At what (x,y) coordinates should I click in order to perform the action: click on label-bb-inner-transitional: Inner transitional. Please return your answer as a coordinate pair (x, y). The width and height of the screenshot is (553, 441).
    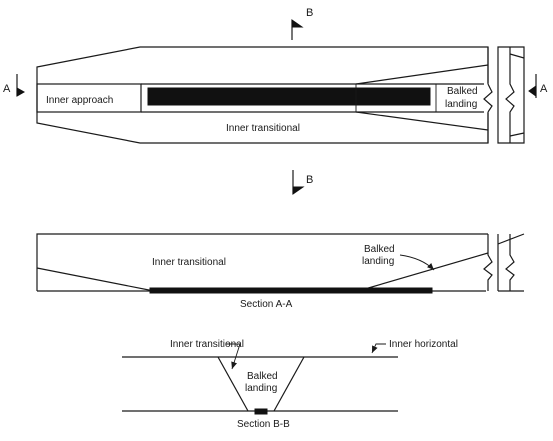
    Looking at the image, I should click on (207, 344).